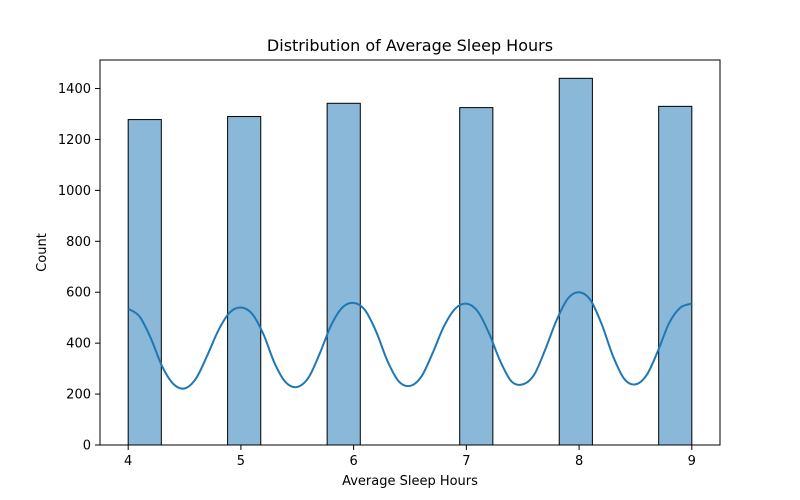  Describe the element at coordinates (410, 45) in the screenshot. I see `chart-title: Distribution of Average Sleep Hours` at that location.